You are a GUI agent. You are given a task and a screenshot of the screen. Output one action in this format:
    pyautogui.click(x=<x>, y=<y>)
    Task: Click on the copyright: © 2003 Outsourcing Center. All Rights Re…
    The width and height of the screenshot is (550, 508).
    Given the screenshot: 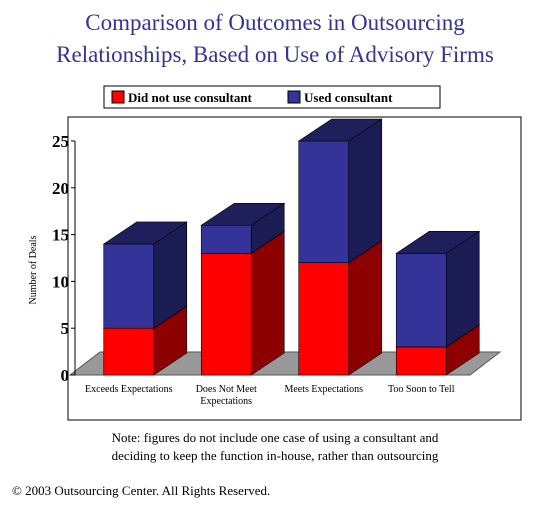 What is the action you would take?
    pyautogui.click(x=141, y=490)
    